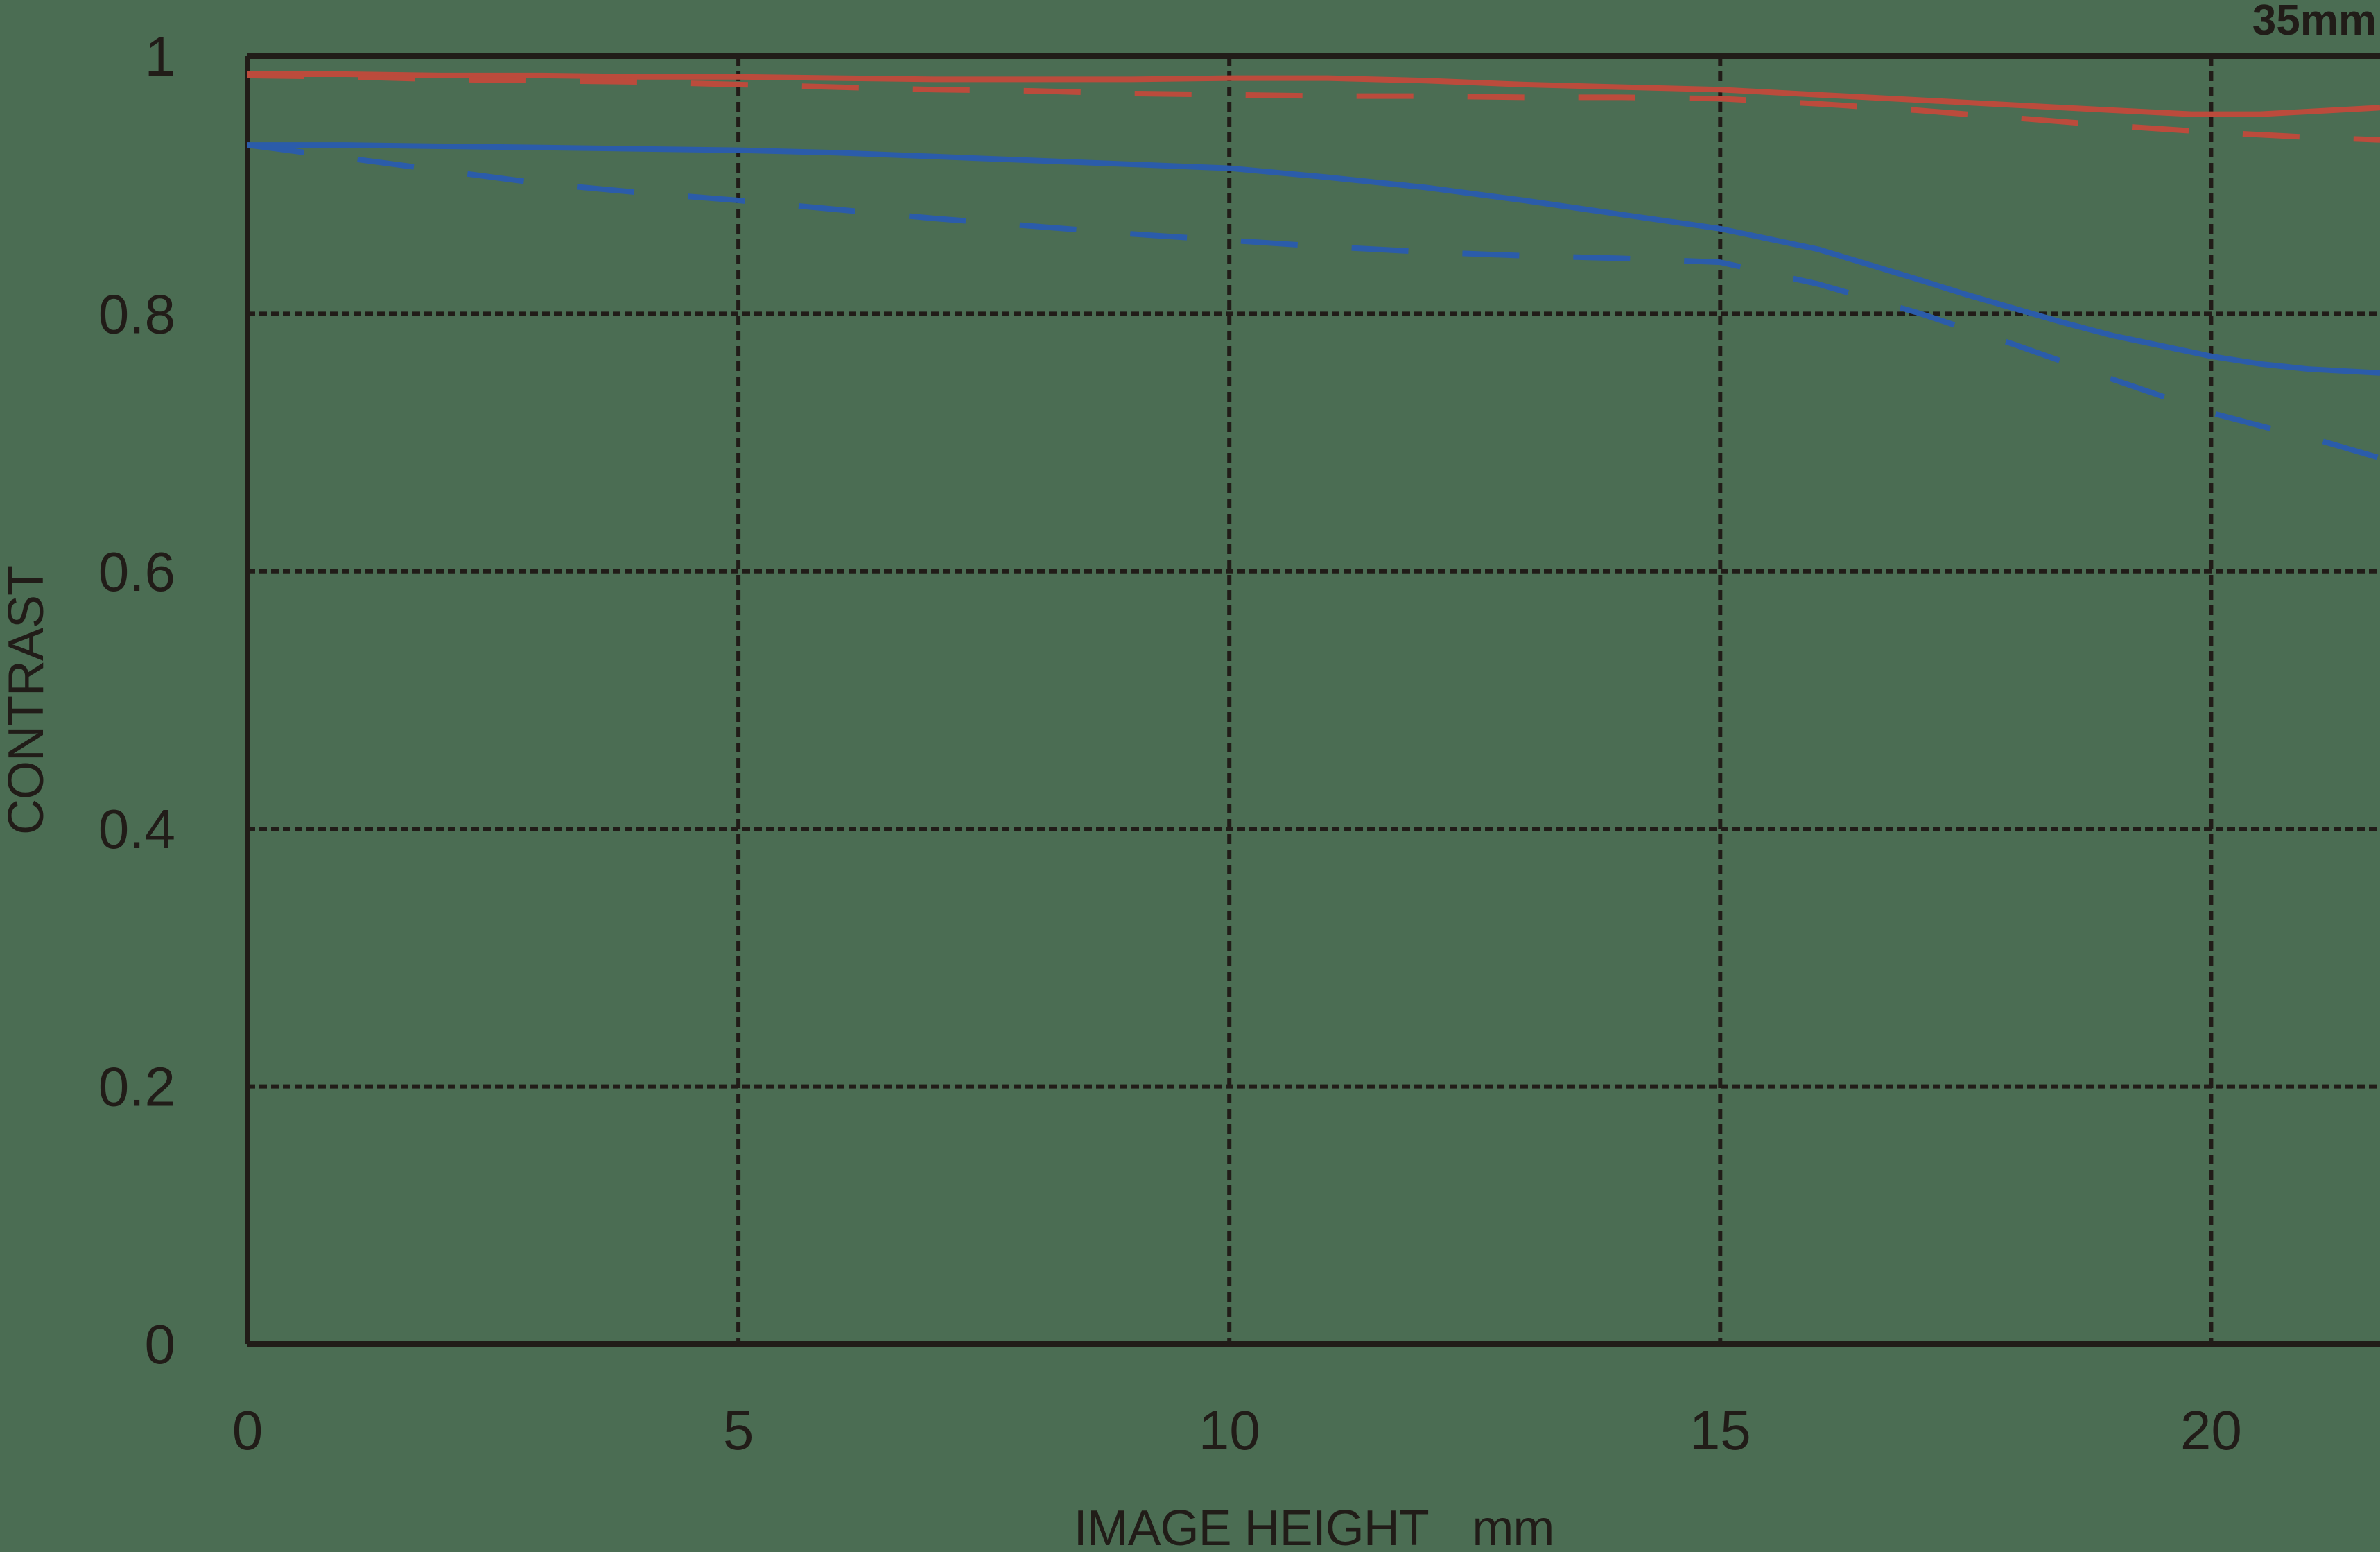 Image resolution: width=2380 pixels, height=1552 pixels. Describe the element at coordinates (1251, 1526) in the screenshot. I see `x-axis-title-text: IMAGE HEIGHT` at that location.